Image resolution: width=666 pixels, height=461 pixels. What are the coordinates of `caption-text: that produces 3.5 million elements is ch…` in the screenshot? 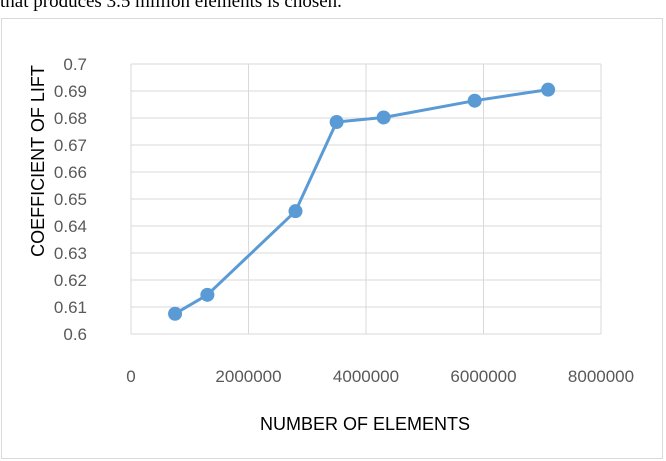 It's located at (171, 6).